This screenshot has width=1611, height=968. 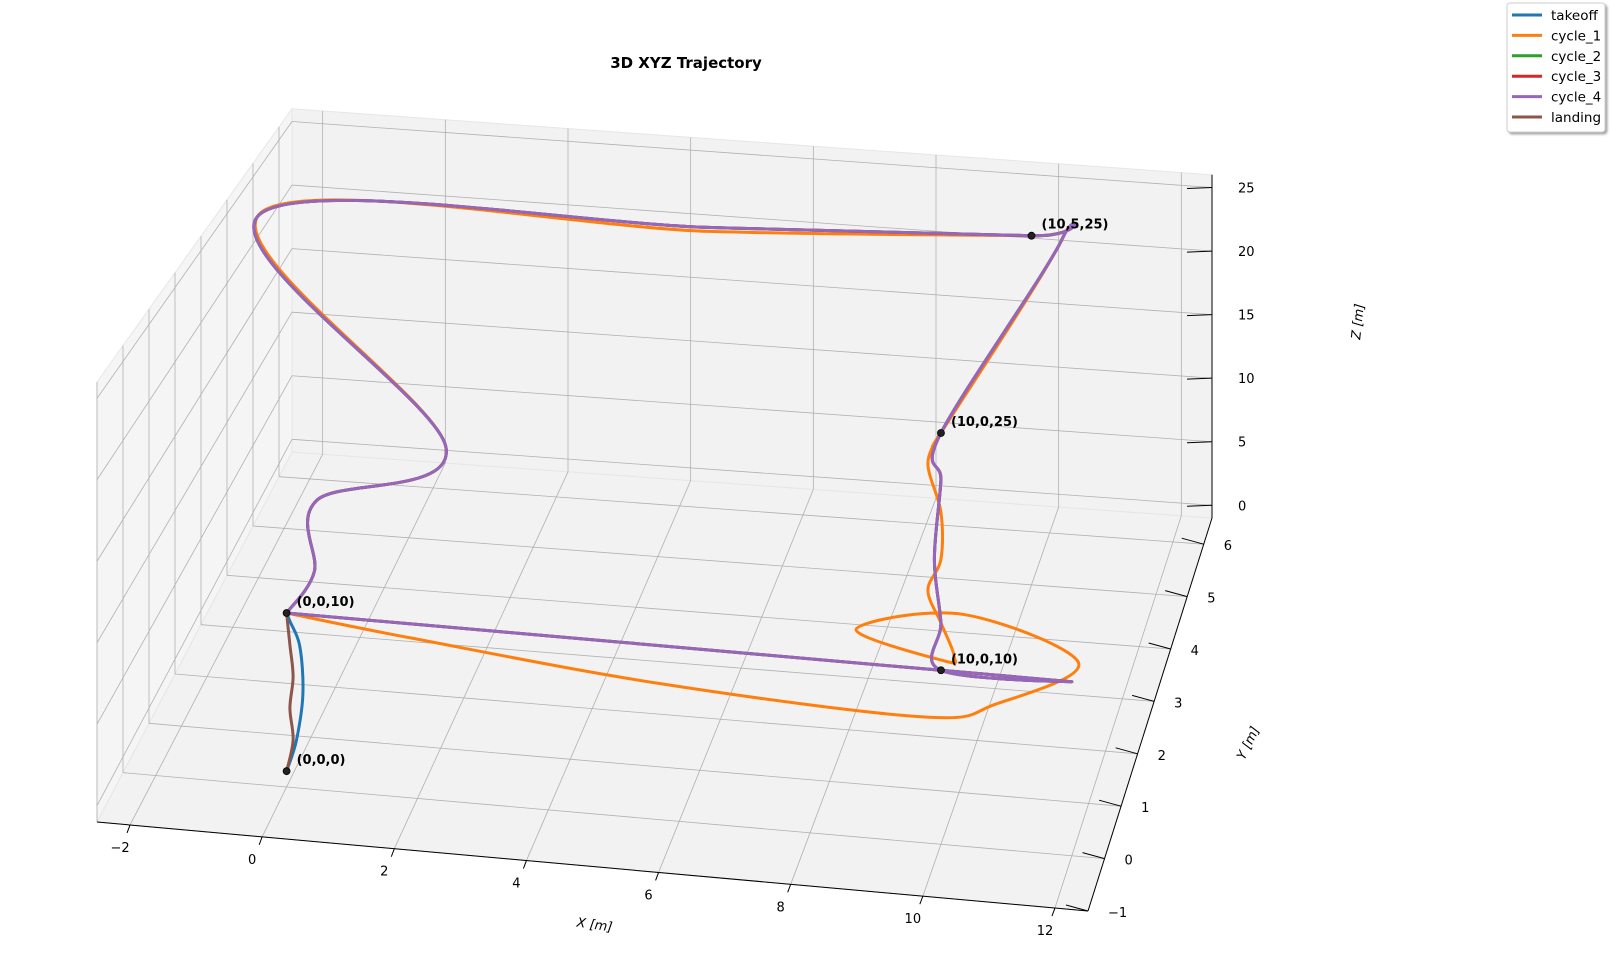 I want to click on x-tick-label: −2, so click(x=119, y=848).